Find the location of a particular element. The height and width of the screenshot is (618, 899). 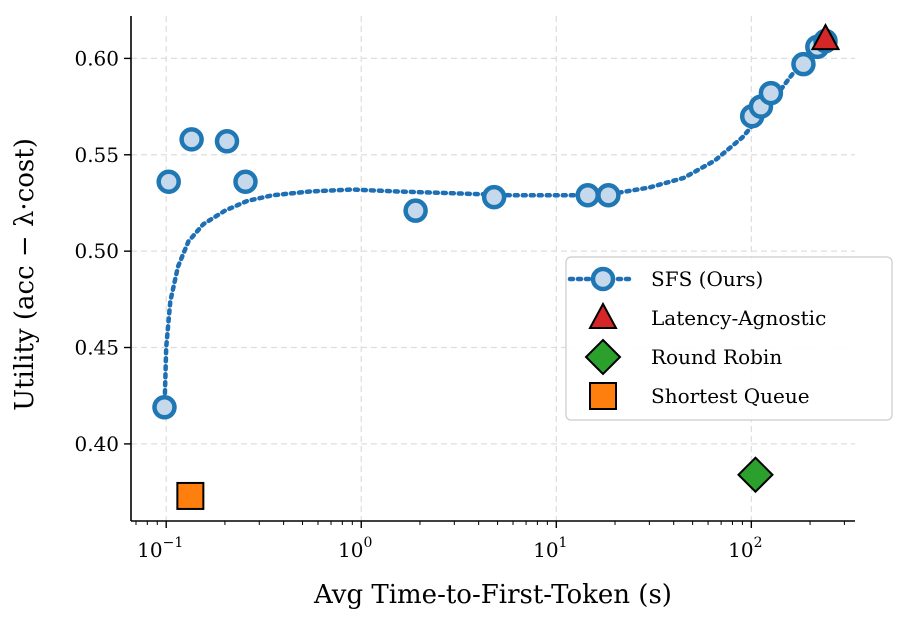

legend-marker-triangle is located at coordinates (603, 315).